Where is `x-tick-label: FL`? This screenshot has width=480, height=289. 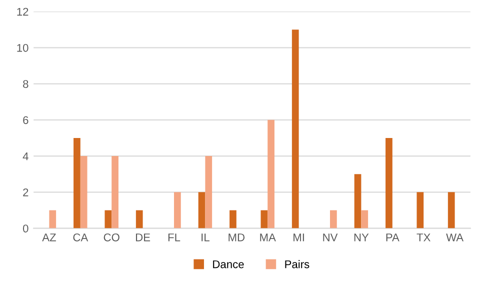 x-tick-label: FL is located at coordinates (174, 238).